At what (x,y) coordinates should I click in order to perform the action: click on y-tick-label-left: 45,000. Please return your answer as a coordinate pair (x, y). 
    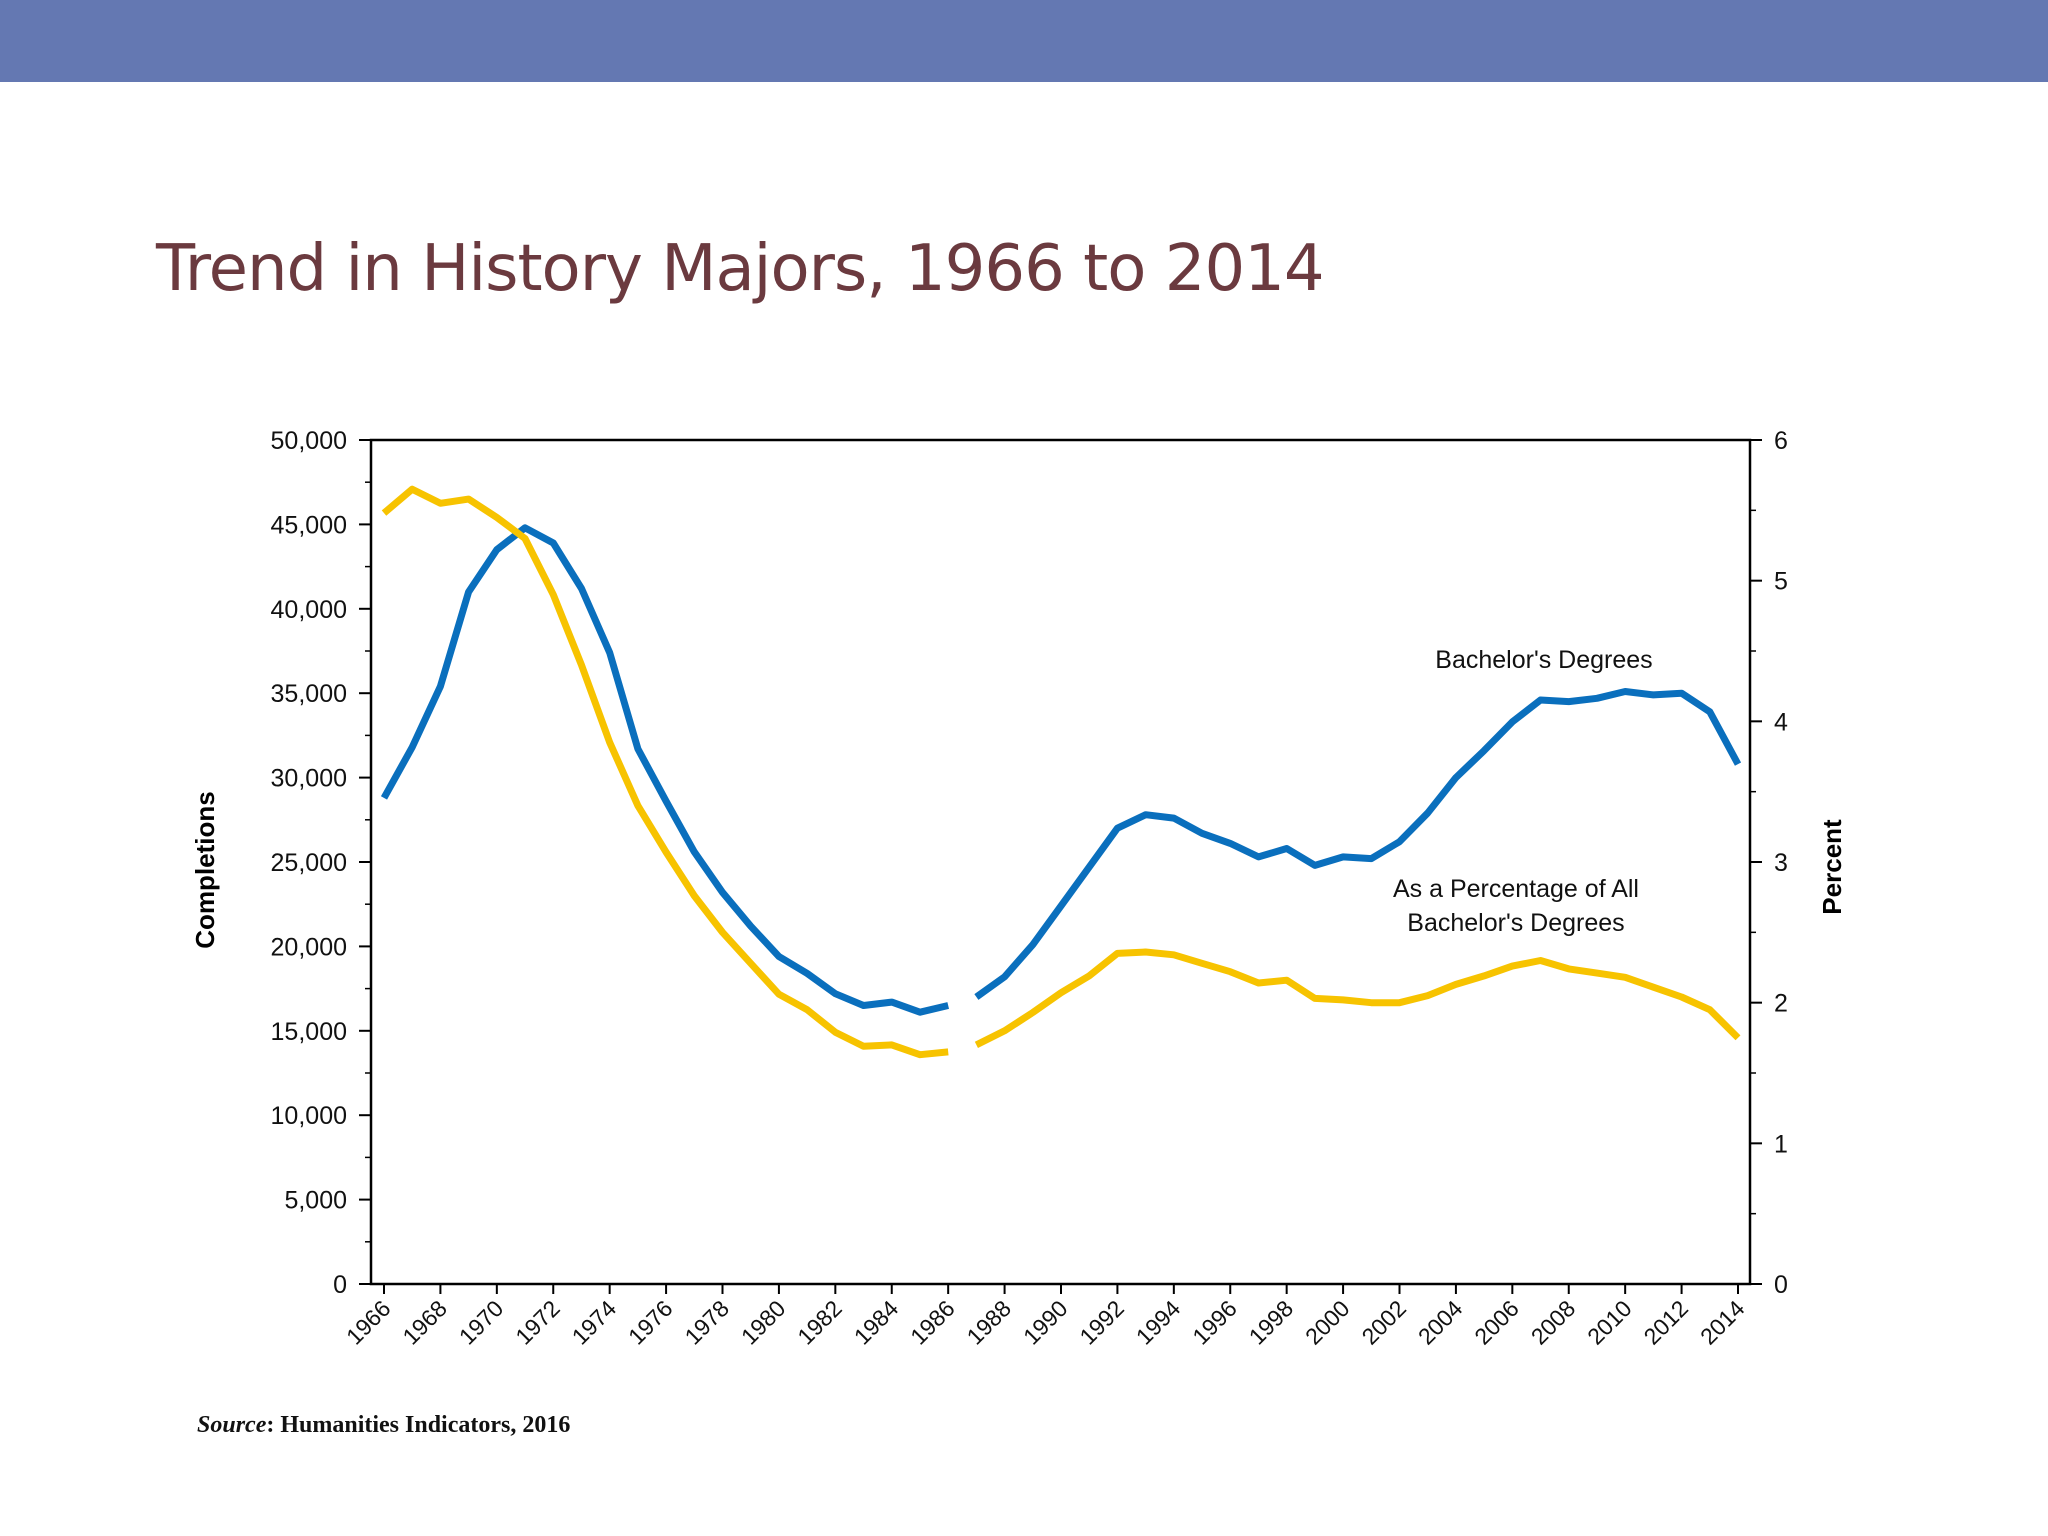
    Looking at the image, I should click on (309, 525).